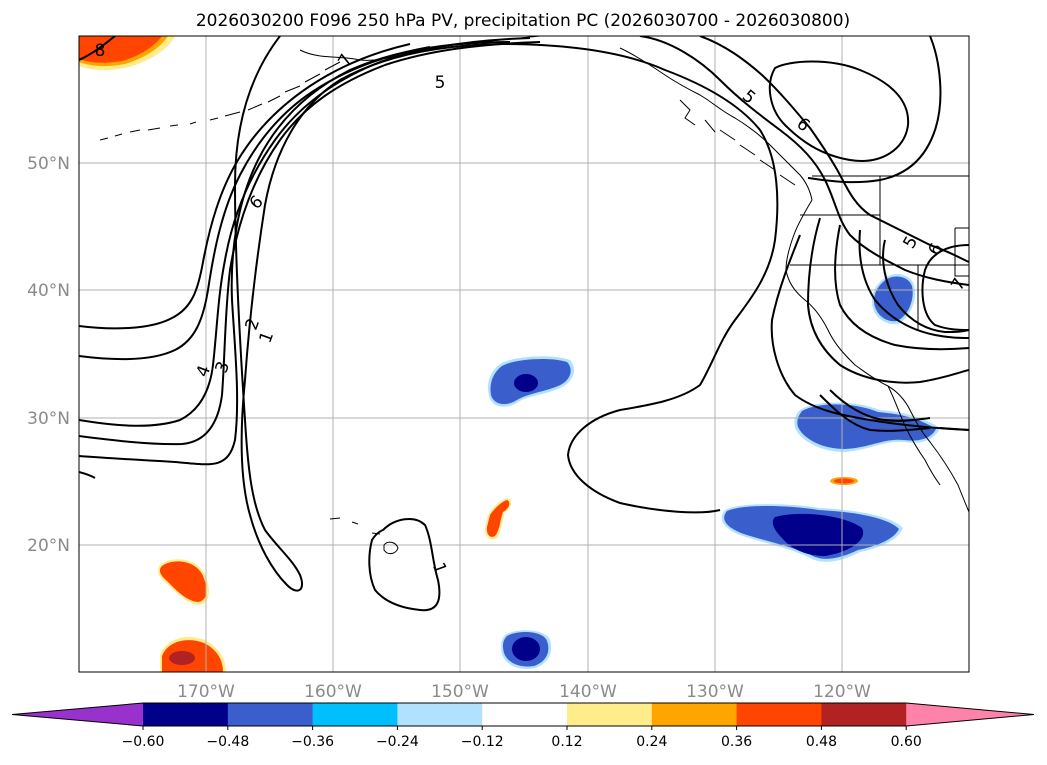  Describe the element at coordinates (440, 83) in the screenshot. I see `contour-label: 5` at that location.